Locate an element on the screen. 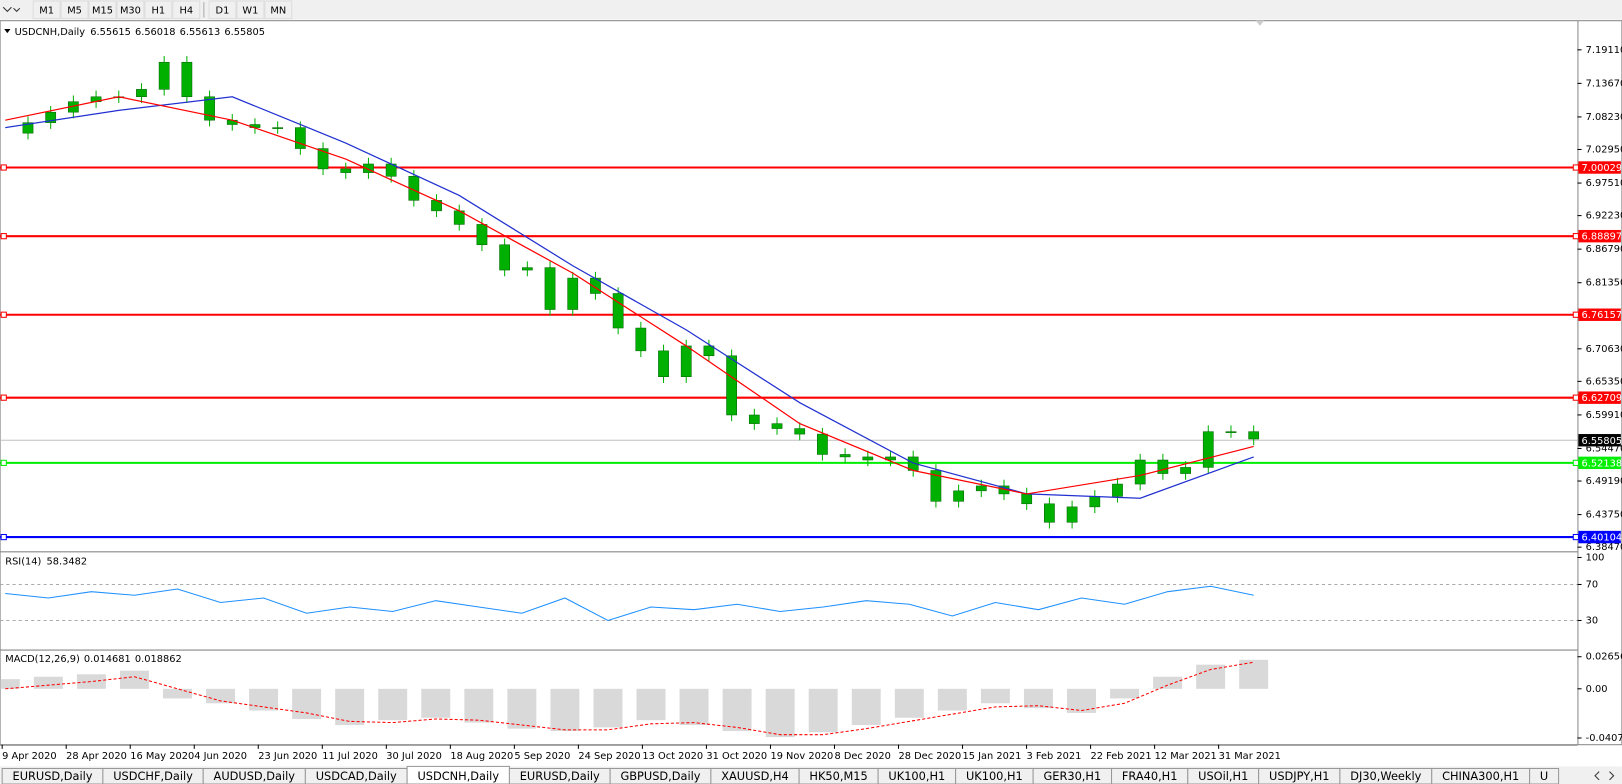 This screenshot has height=784, width=1622. rsi-line is located at coordinates (629, 603).